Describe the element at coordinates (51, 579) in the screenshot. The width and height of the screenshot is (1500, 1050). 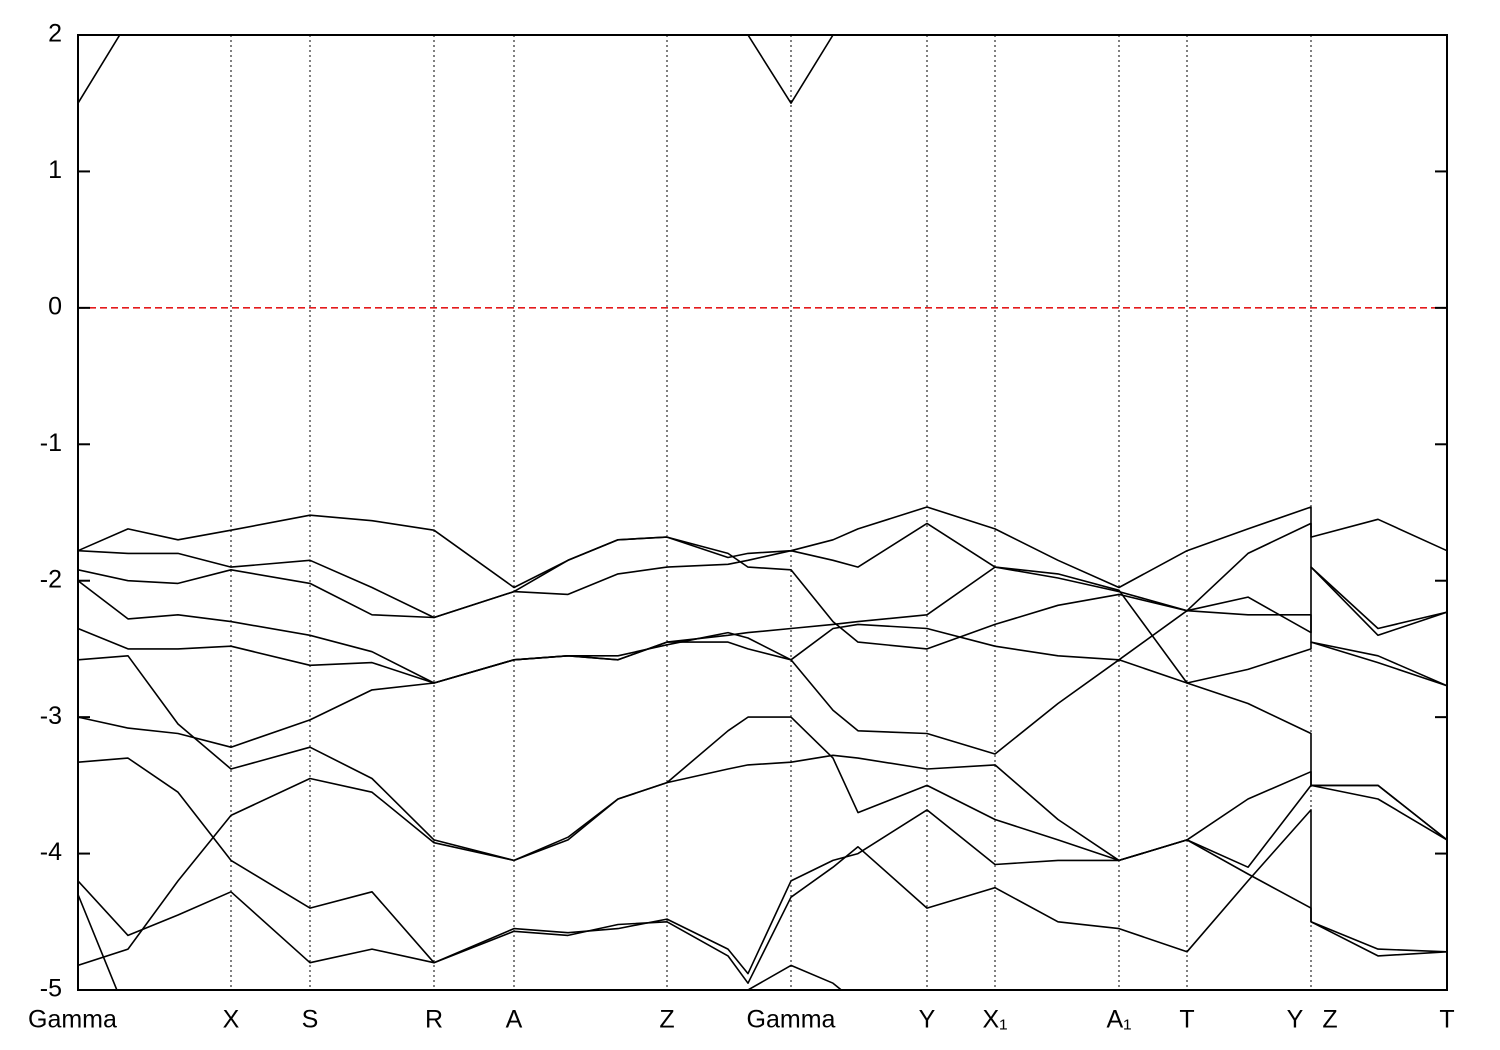
I see `y-tick-label: -2` at that location.